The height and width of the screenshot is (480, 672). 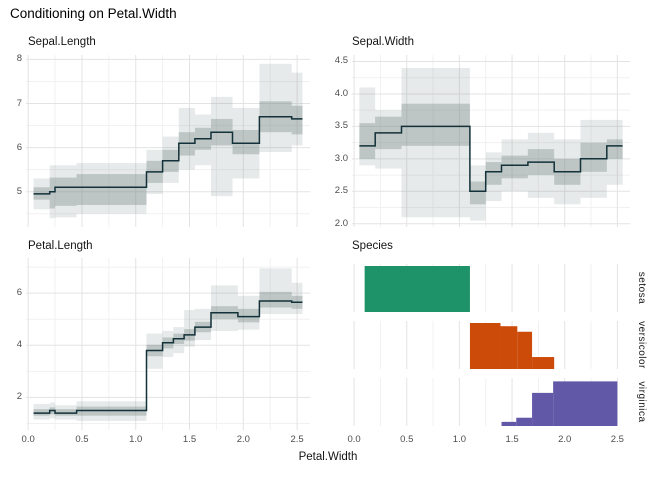 I want to click on y-tick-label: 8, so click(x=19, y=59).